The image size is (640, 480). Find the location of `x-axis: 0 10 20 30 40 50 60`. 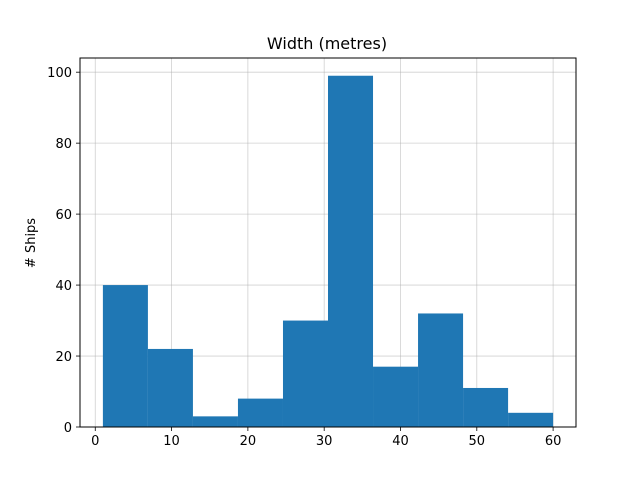

x-axis: 0 10 20 30 40 50 60 is located at coordinates (326, 438).